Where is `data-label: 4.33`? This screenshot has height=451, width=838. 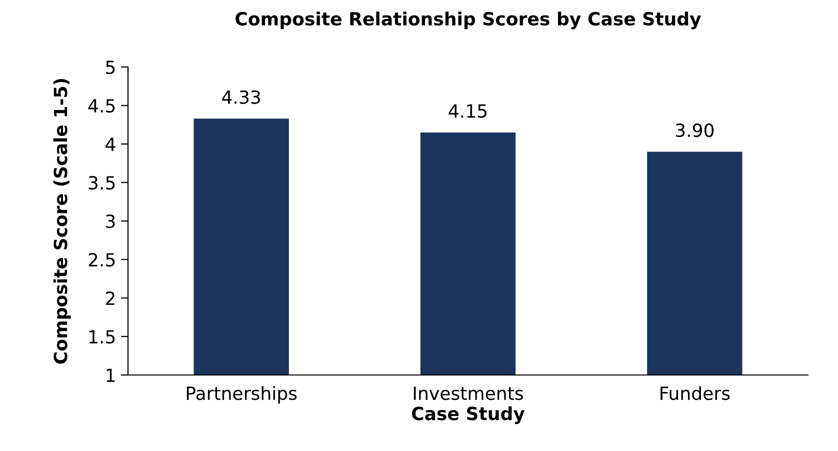
data-label: 4.33 is located at coordinates (241, 97).